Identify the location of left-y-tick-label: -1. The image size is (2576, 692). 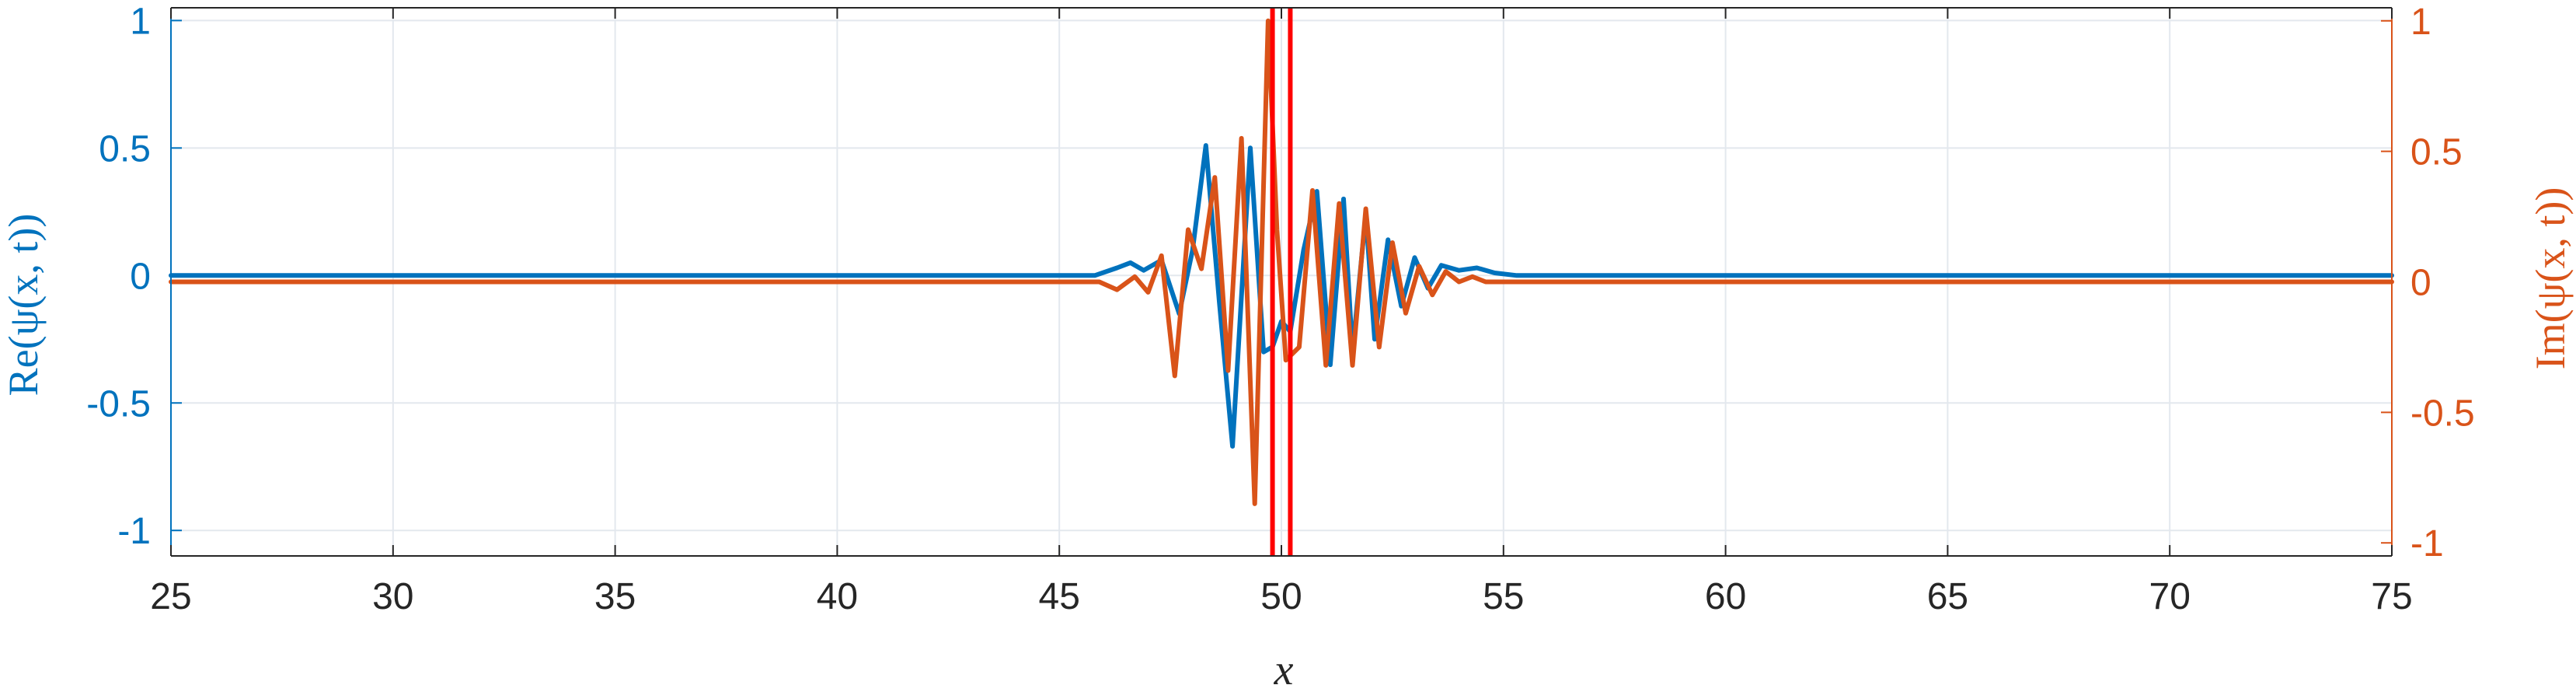
(134, 531).